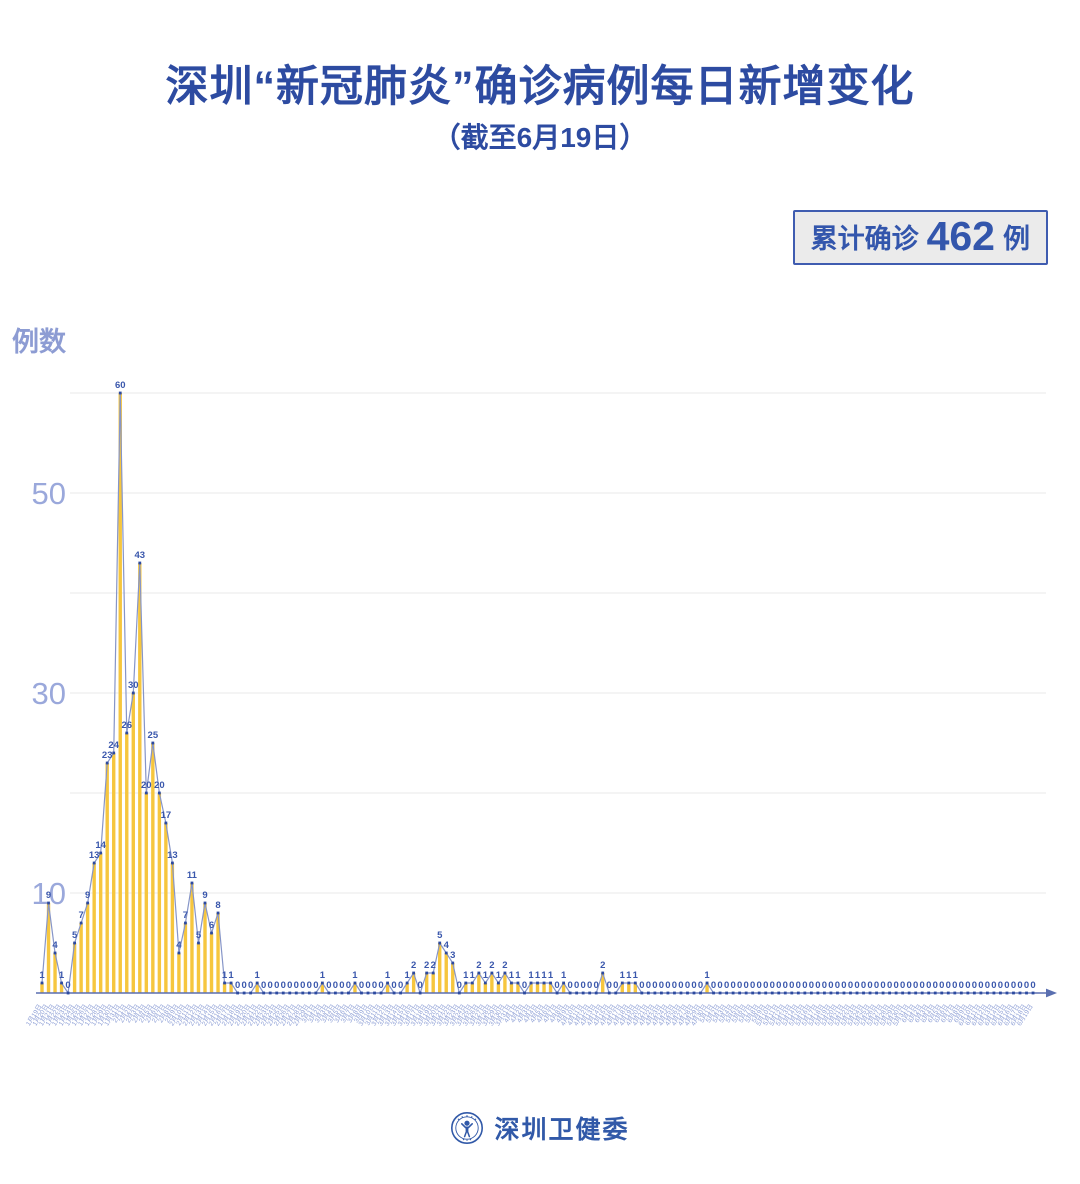 This screenshot has height=1184, width=1080. I want to click on brand-name: 深圳卫健委, so click(562, 1130).